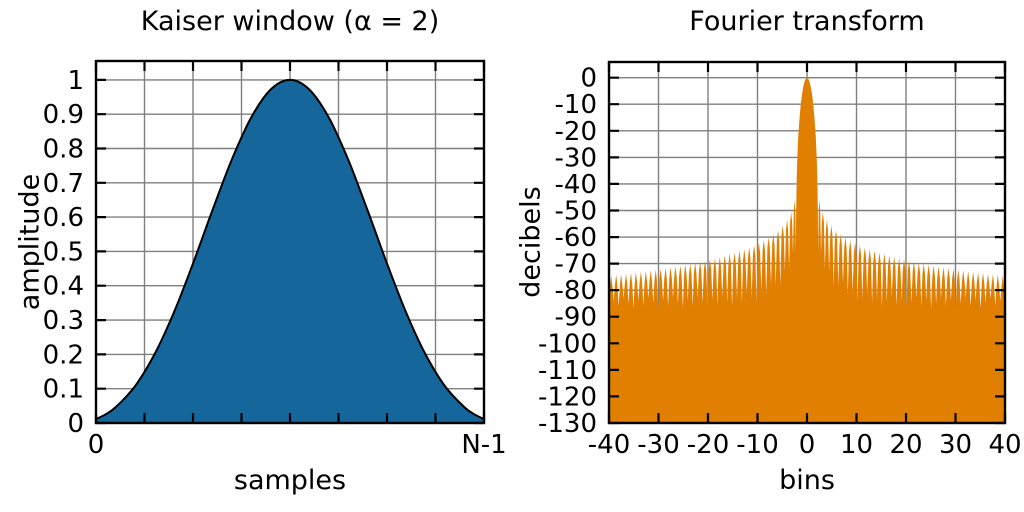 This screenshot has width=1024, height=512. I want to click on y-tick-label: 0.8, so click(63, 150).